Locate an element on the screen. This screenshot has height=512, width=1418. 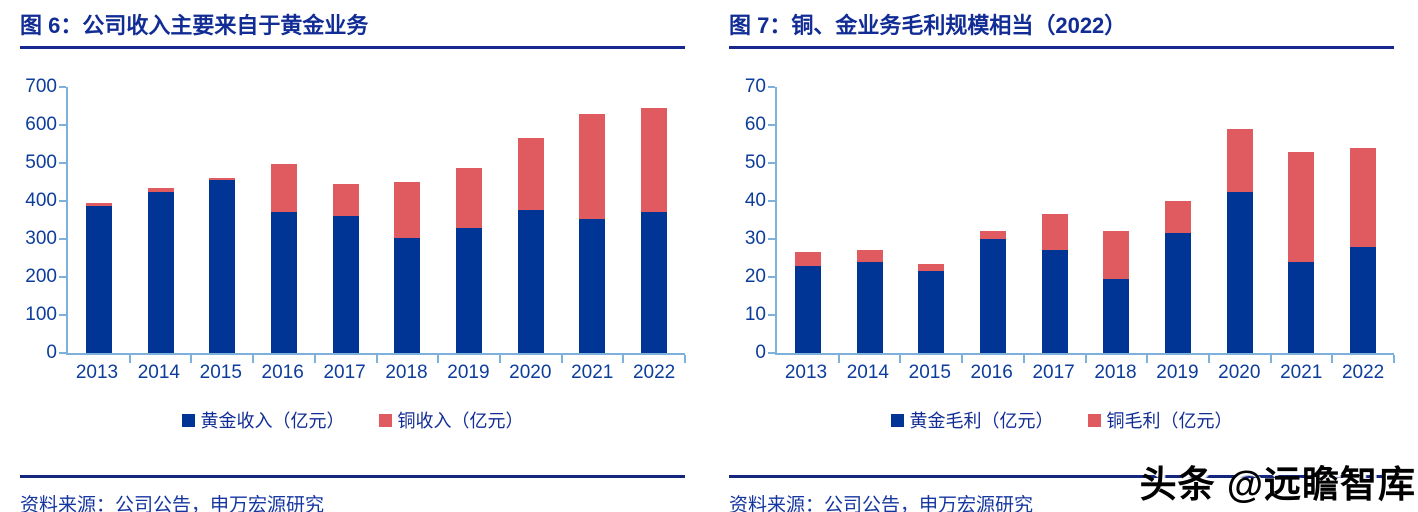
y-axis-tick-label: 500 is located at coordinates (41, 162).